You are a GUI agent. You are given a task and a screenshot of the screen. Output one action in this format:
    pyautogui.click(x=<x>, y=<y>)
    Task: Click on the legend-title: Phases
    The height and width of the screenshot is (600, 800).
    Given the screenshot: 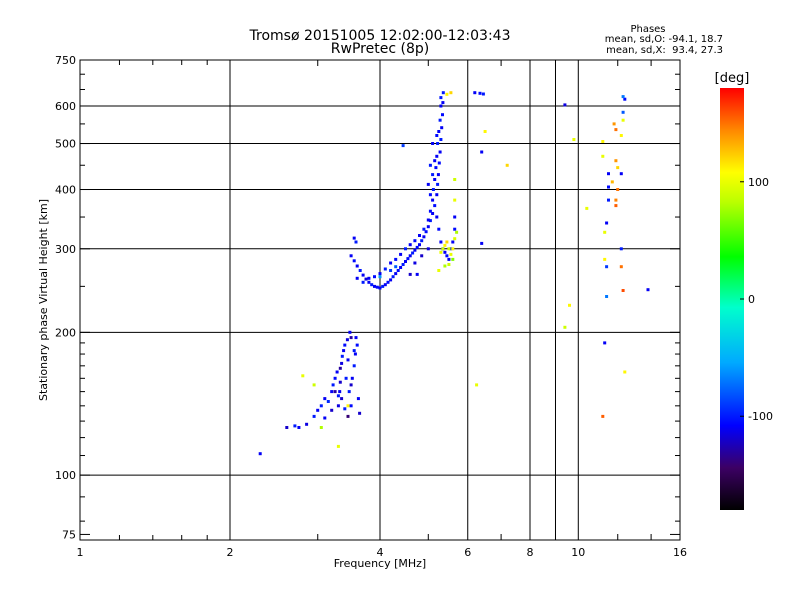 What is the action you would take?
    pyautogui.click(x=647, y=29)
    